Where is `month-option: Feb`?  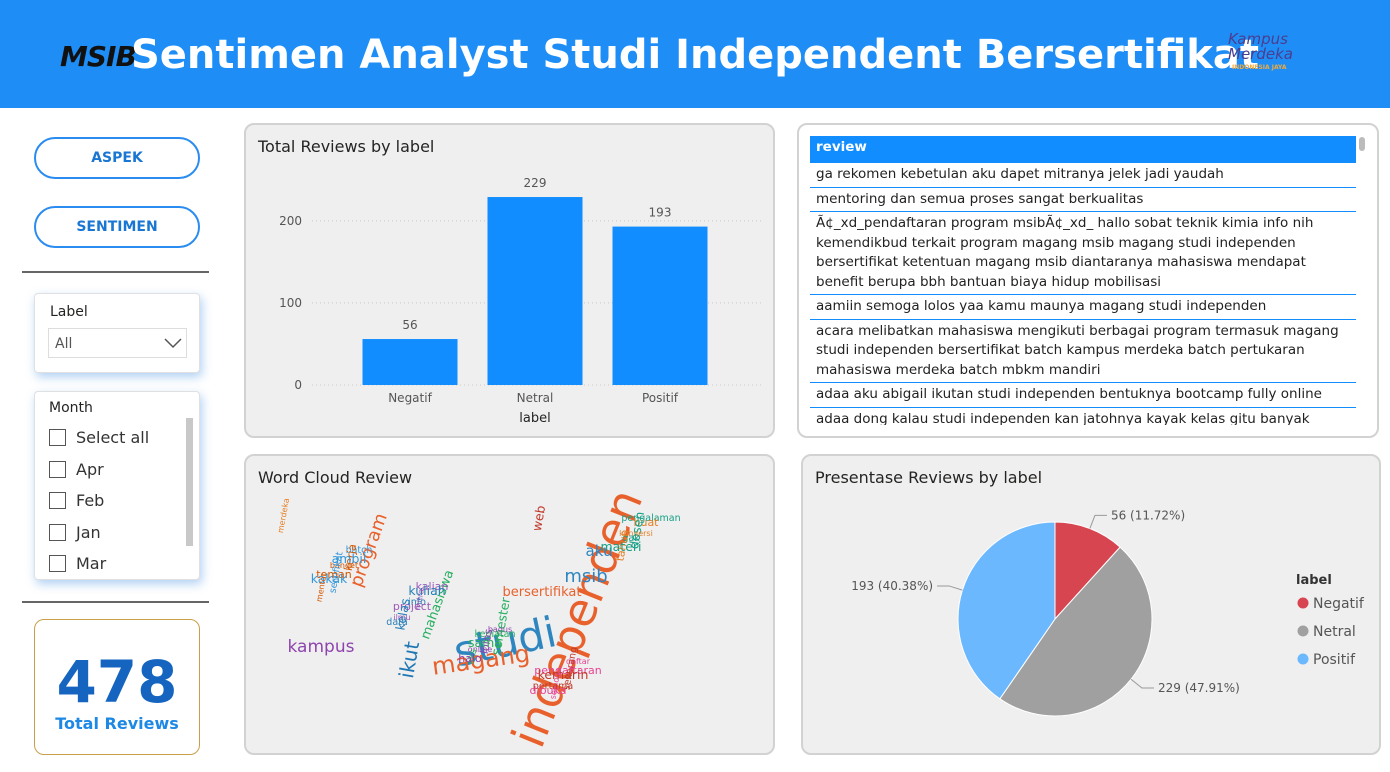
month-option: Feb is located at coordinates (119, 501).